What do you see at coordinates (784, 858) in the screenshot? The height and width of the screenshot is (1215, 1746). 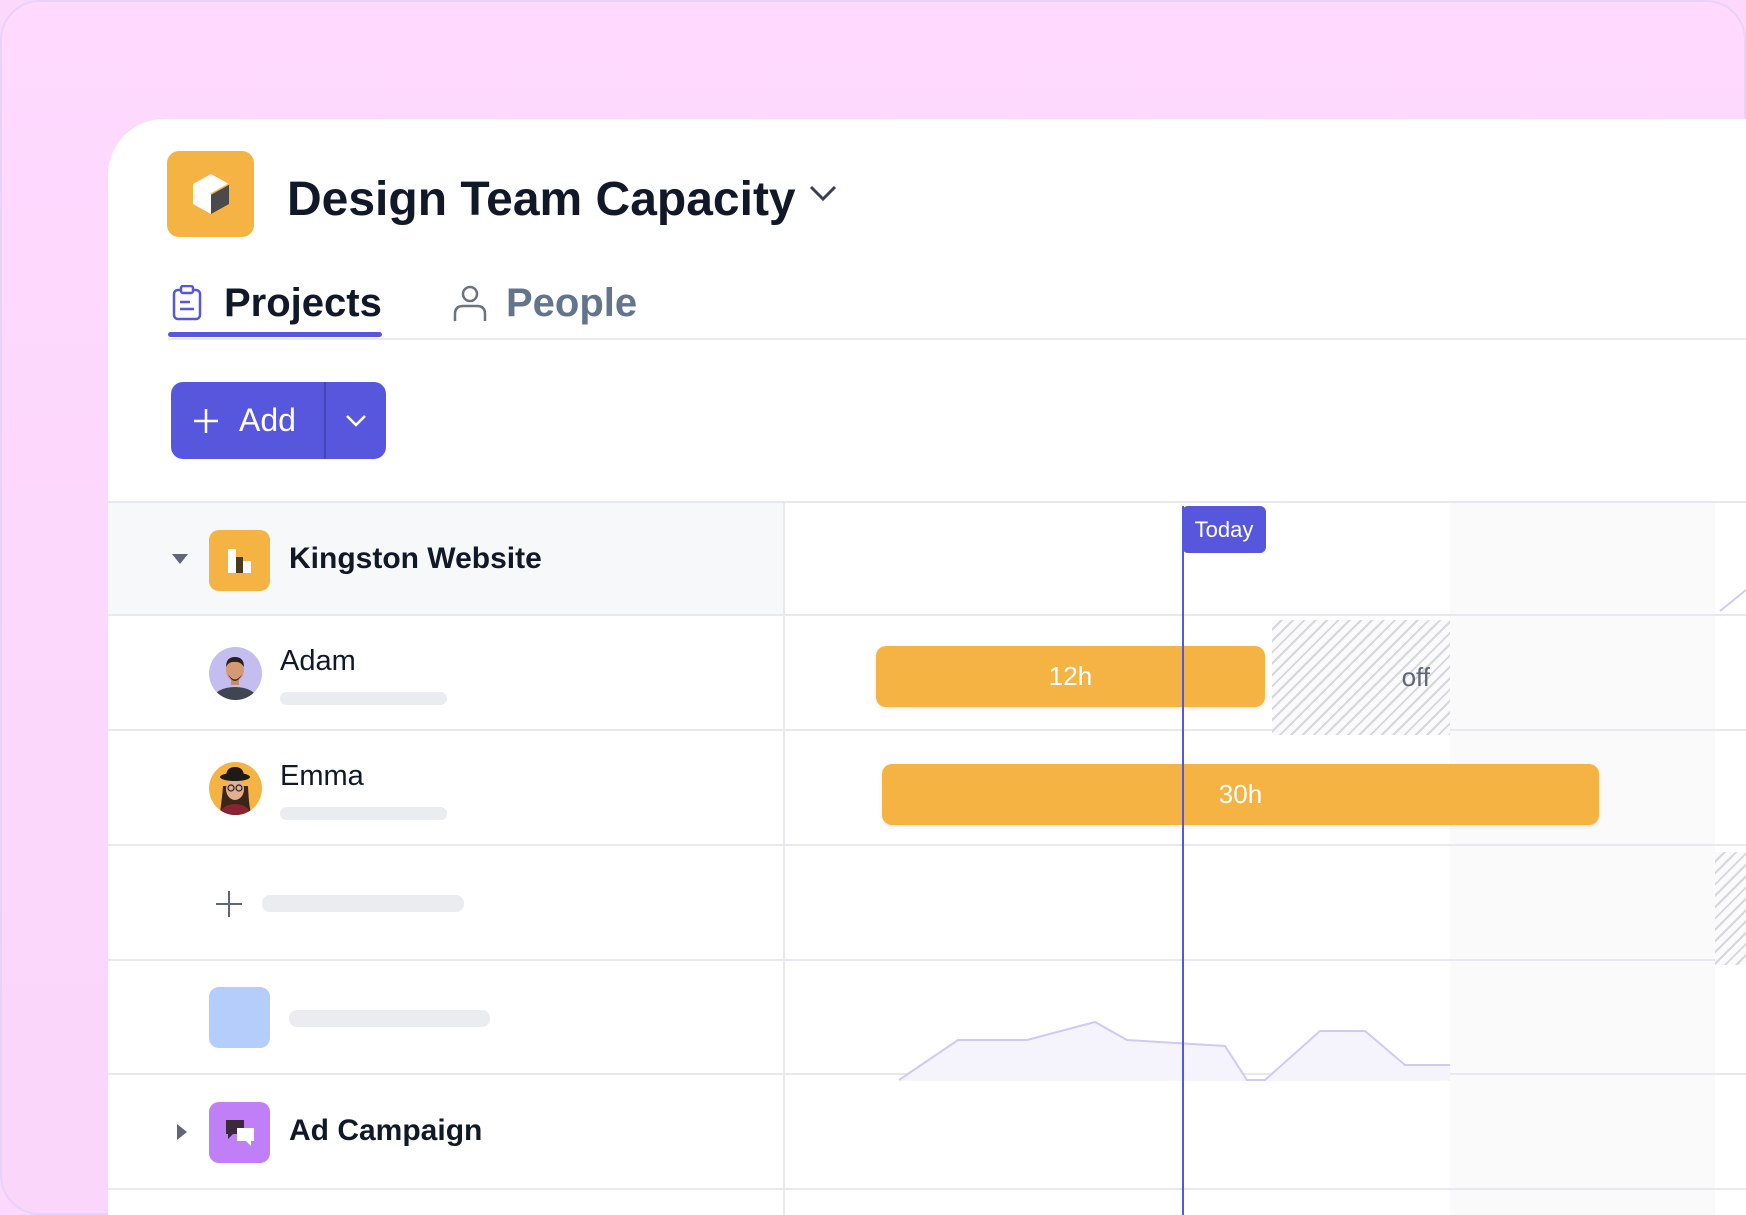 I see `panel-divider` at bounding box center [784, 858].